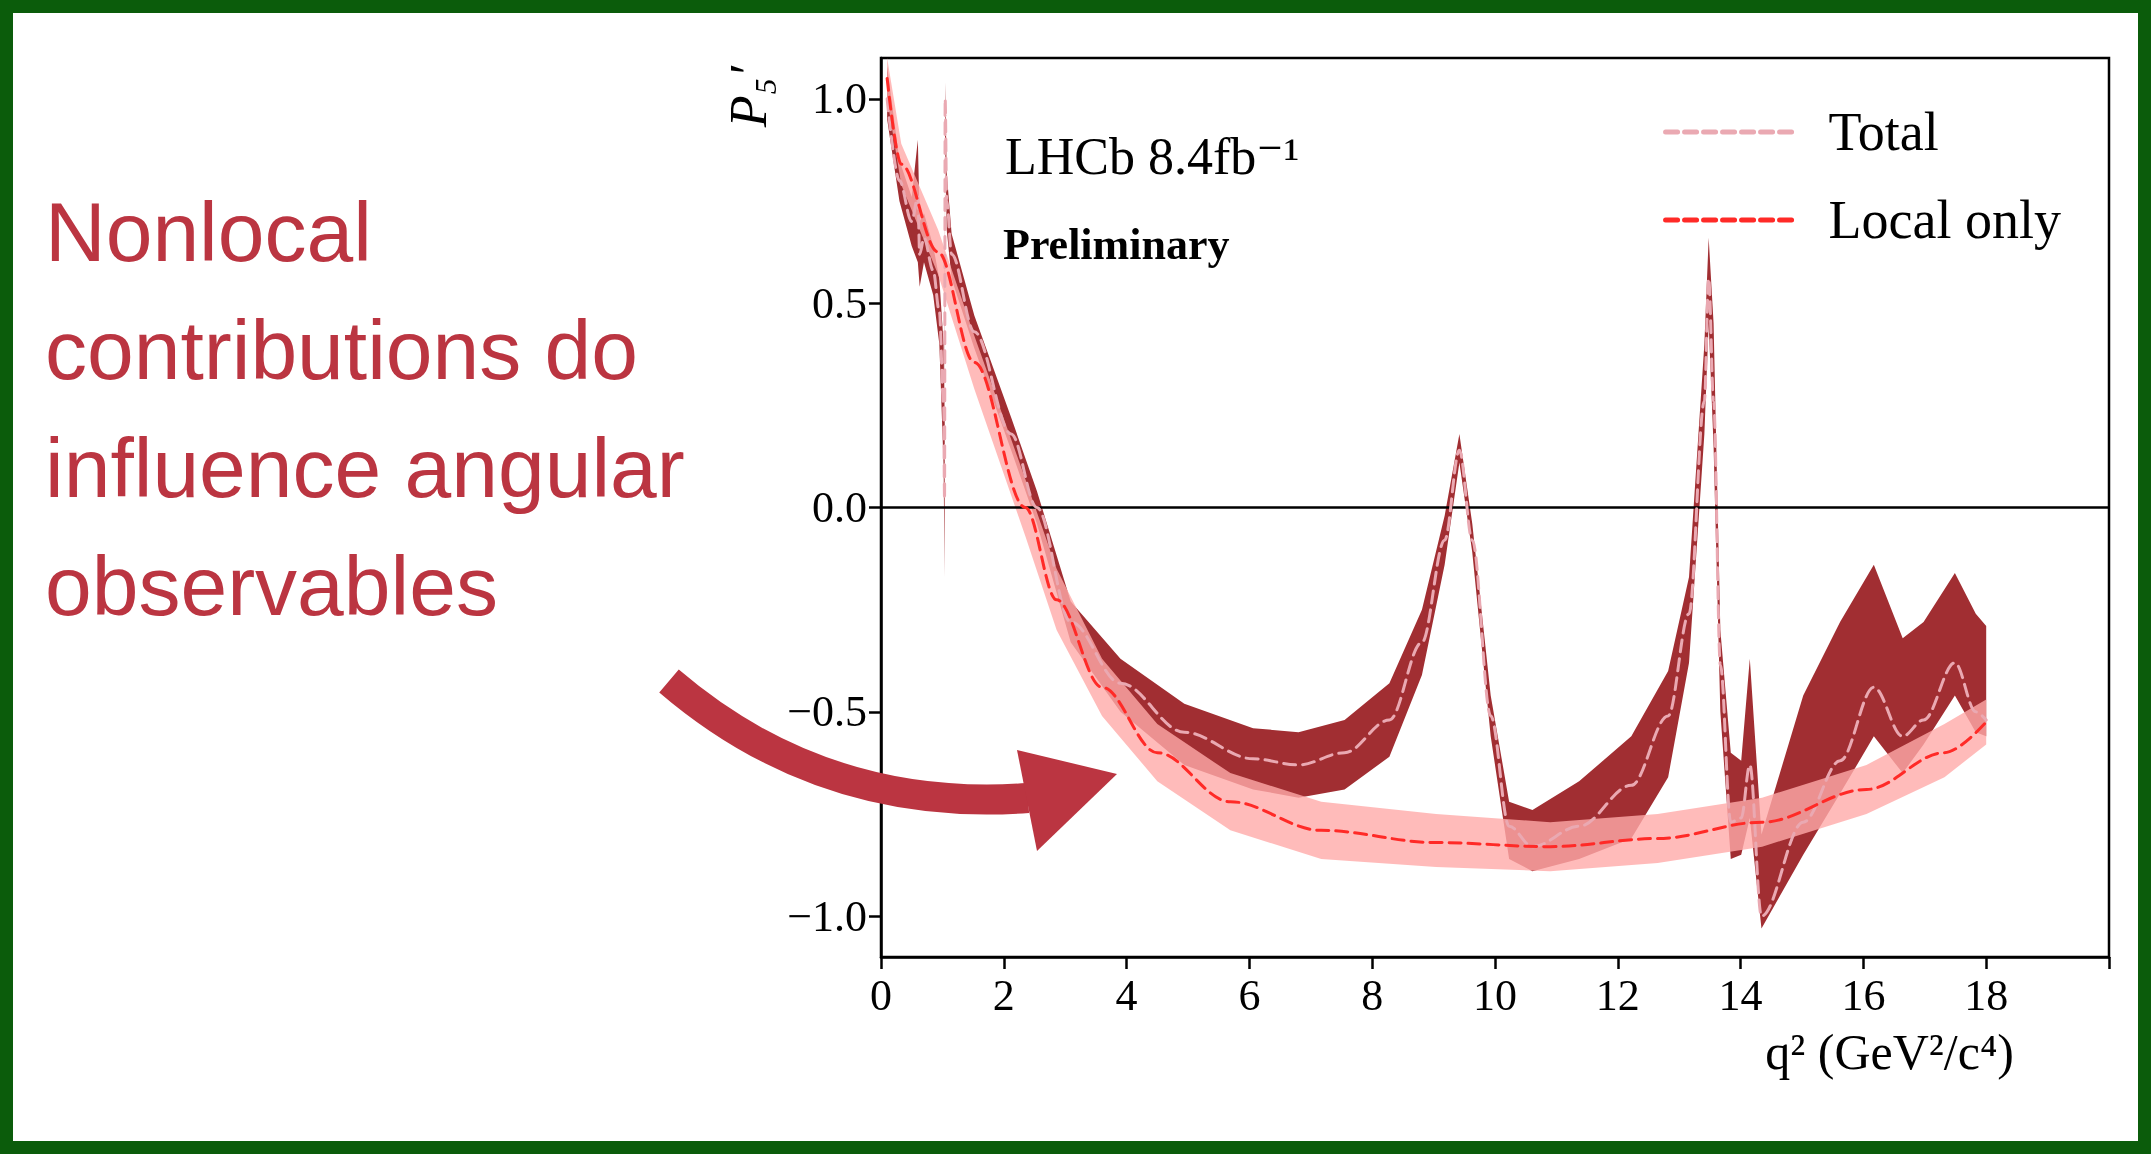 The image size is (2151, 1154). Describe the element at coordinates (839, 507) in the screenshot. I see `y-tick-label: 0.0` at that location.